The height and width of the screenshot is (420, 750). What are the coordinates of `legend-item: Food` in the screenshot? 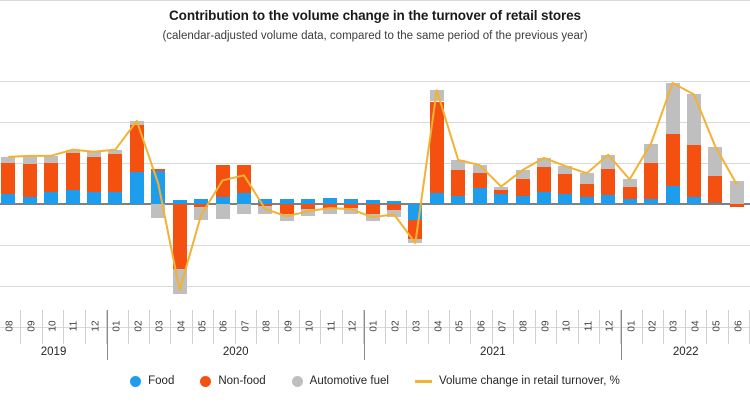 It's located at (152, 381).